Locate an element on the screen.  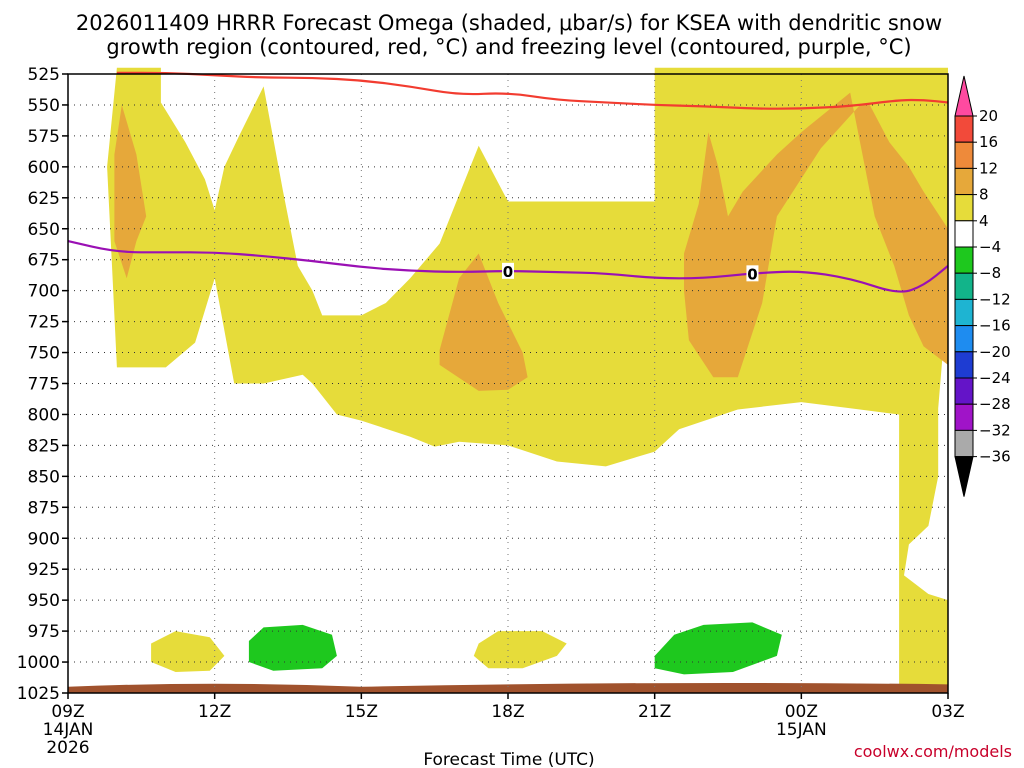
colorbar-label: 8 is located at coordinates (984, 195).